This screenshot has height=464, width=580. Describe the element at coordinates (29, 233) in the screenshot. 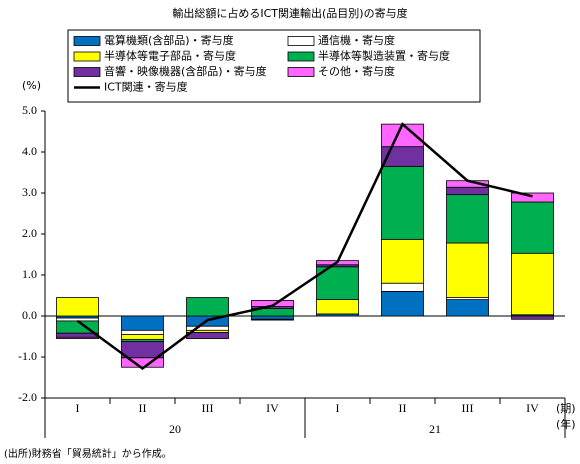

I see `y-tick-label: 2.0` at that location.